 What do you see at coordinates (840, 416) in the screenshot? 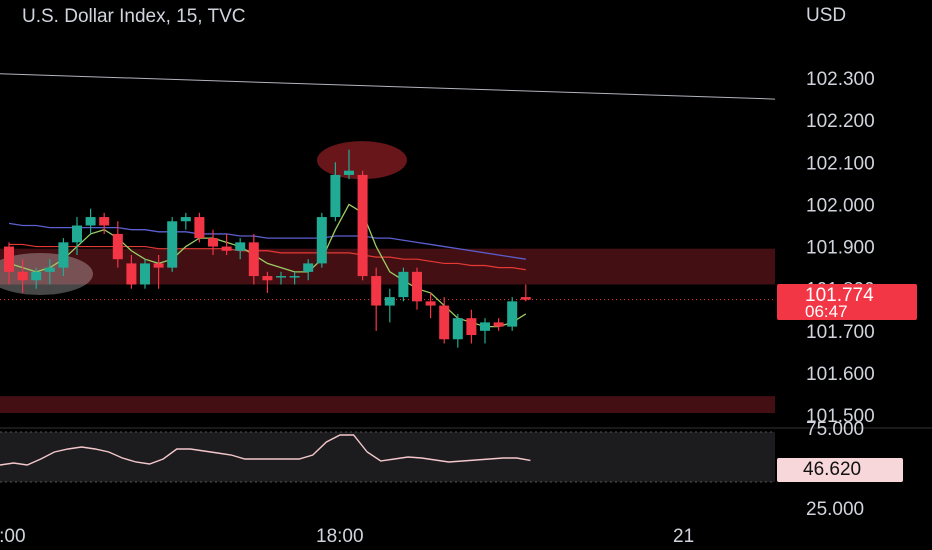
I see `price-tick-label: 101.500` at bounding box center [840, 416].